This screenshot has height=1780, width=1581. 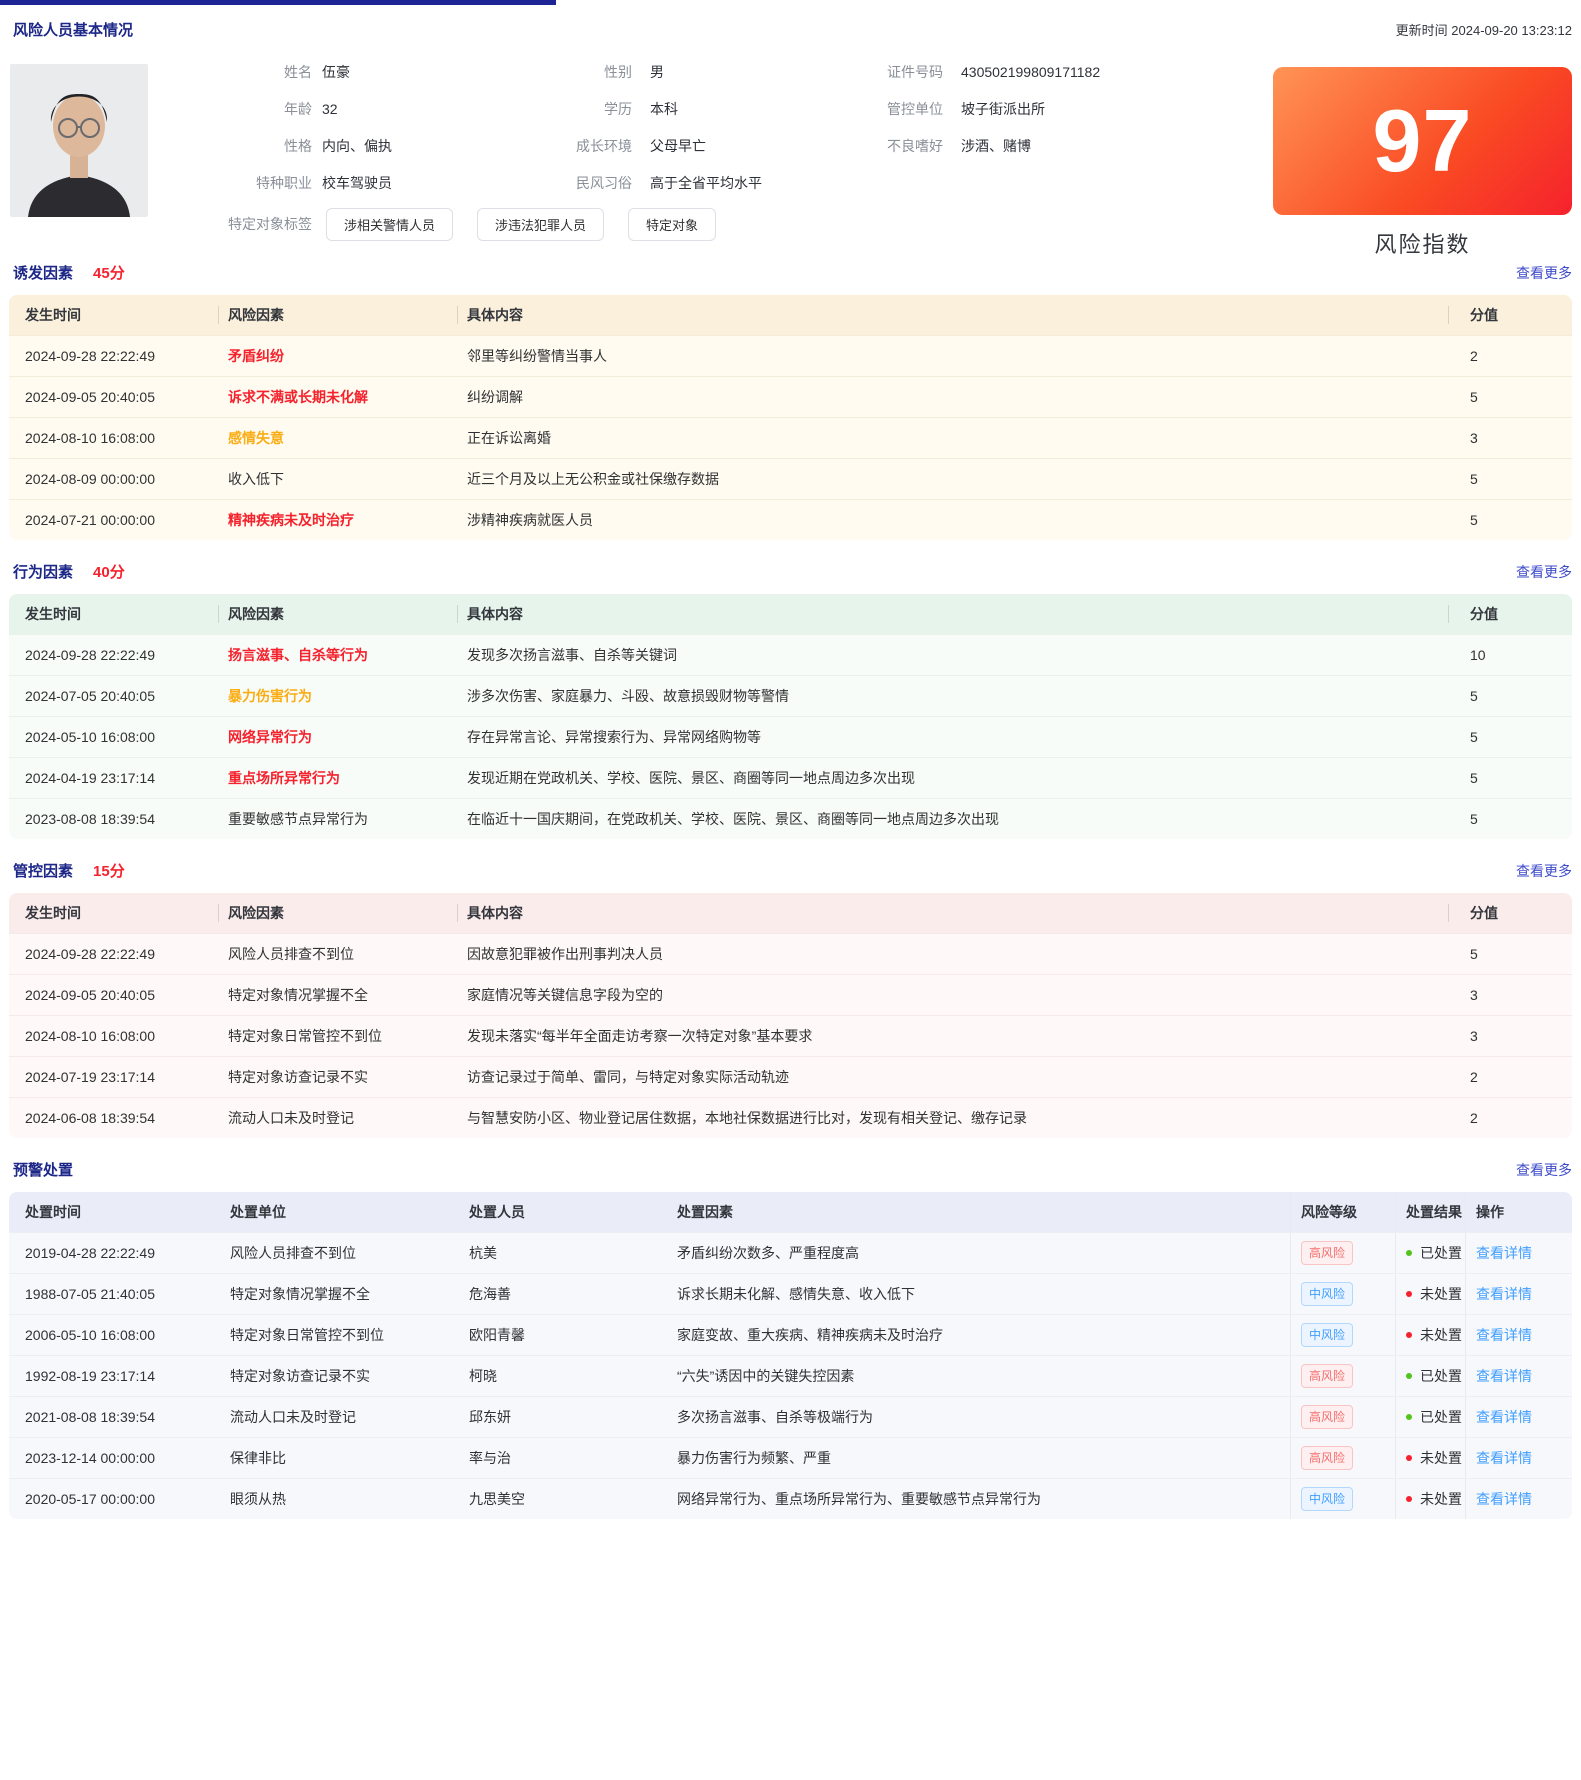 What do you see at coordinates (915, 145) in the screenshot?
I see `field-label: 不良嗜好` at bounding box center [915, 145].